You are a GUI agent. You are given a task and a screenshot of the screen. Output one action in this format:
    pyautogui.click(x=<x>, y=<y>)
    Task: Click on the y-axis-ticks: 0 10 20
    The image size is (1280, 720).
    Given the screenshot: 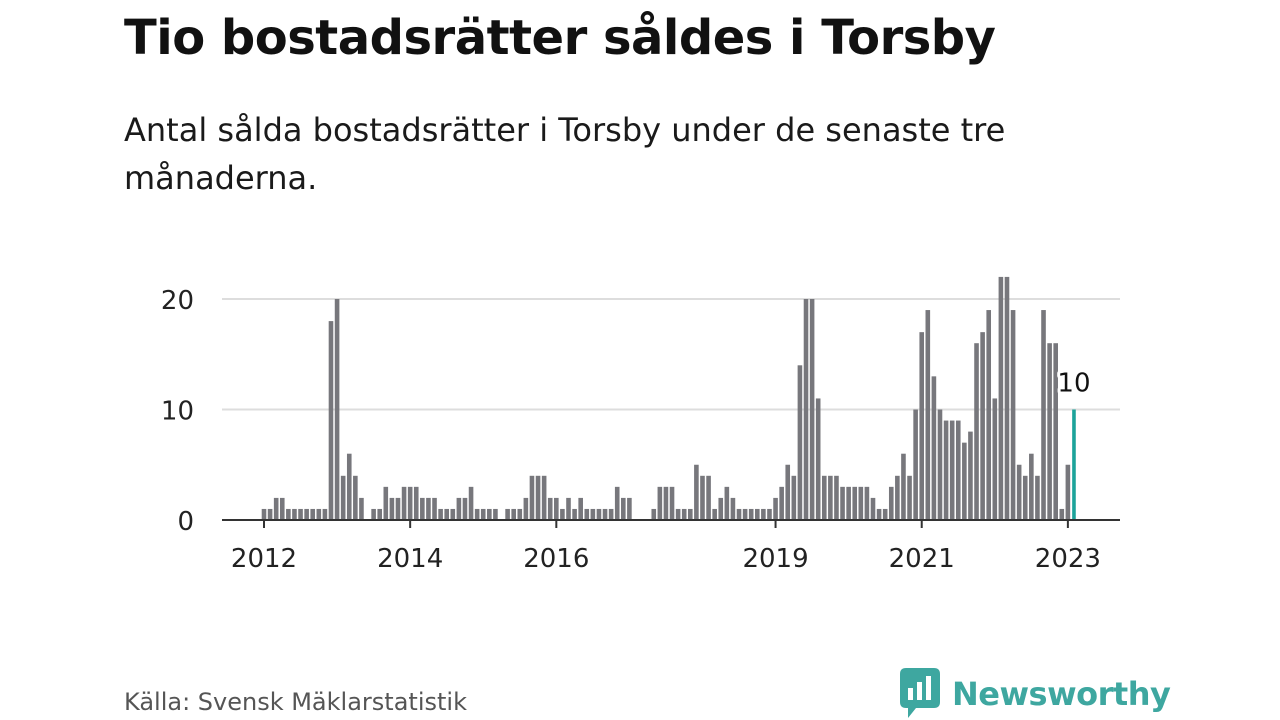 What is the action you would take?
    pyautogui.click(x=177, y=411)
    